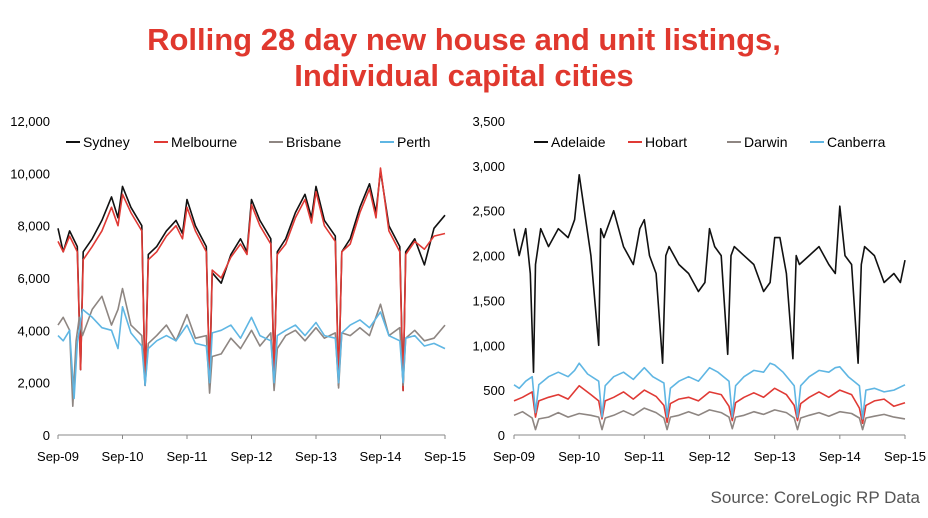 This screenshot has height=518, width=928. I want to click on series-line-canberra, so click(709, 391).